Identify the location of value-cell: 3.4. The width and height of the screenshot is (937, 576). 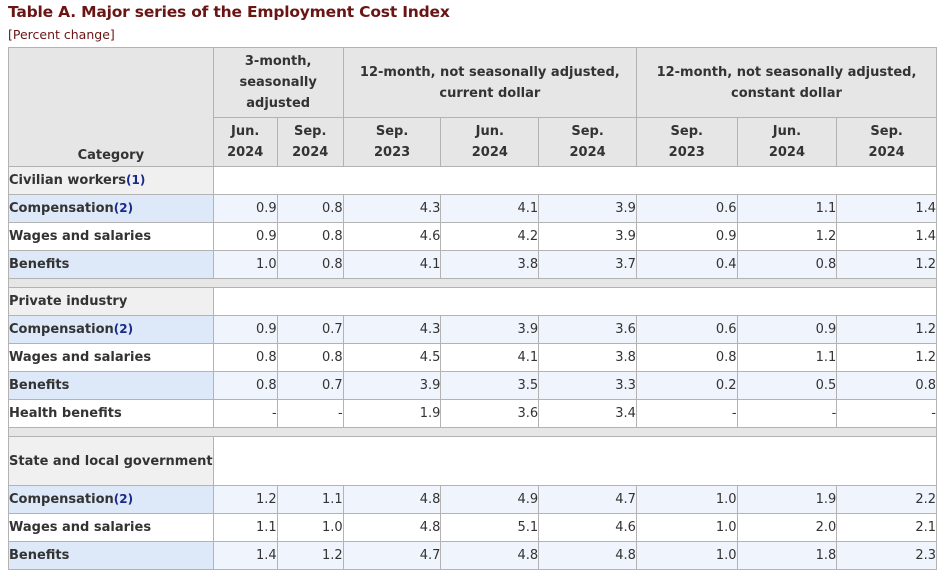
(587, 413).